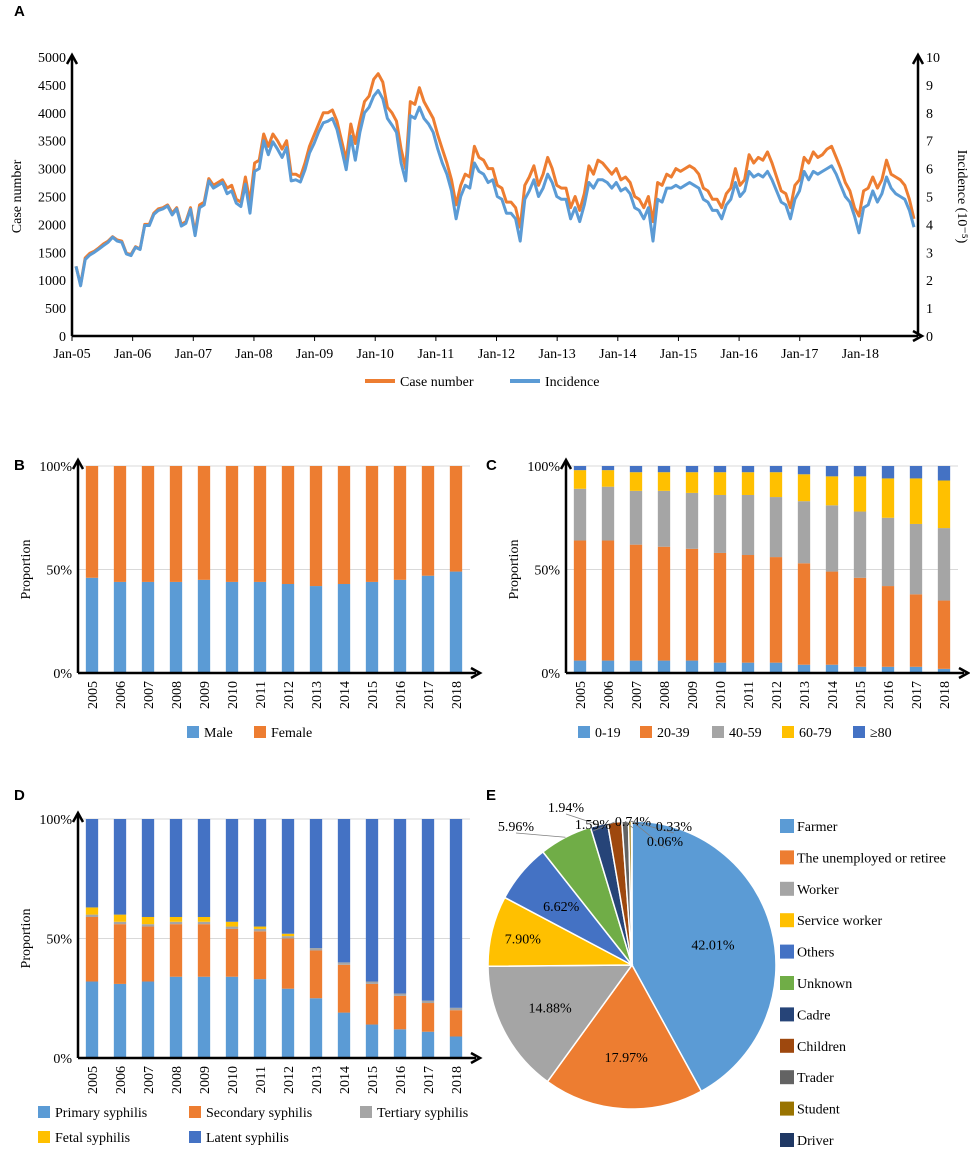  What do you see at coordinates (205, 1080) in the screenshot?
I see `x-tick-label: 2009` at bounding box center [205, 1080].